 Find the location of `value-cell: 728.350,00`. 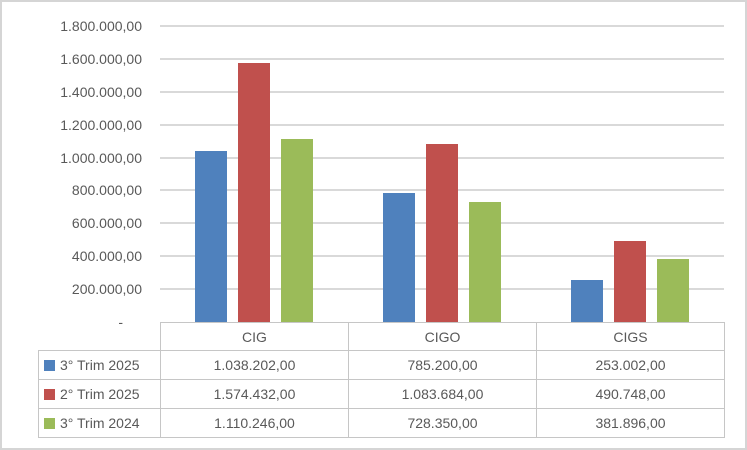

value-cell: 728.350,00 is located at coordinates (442, 423).